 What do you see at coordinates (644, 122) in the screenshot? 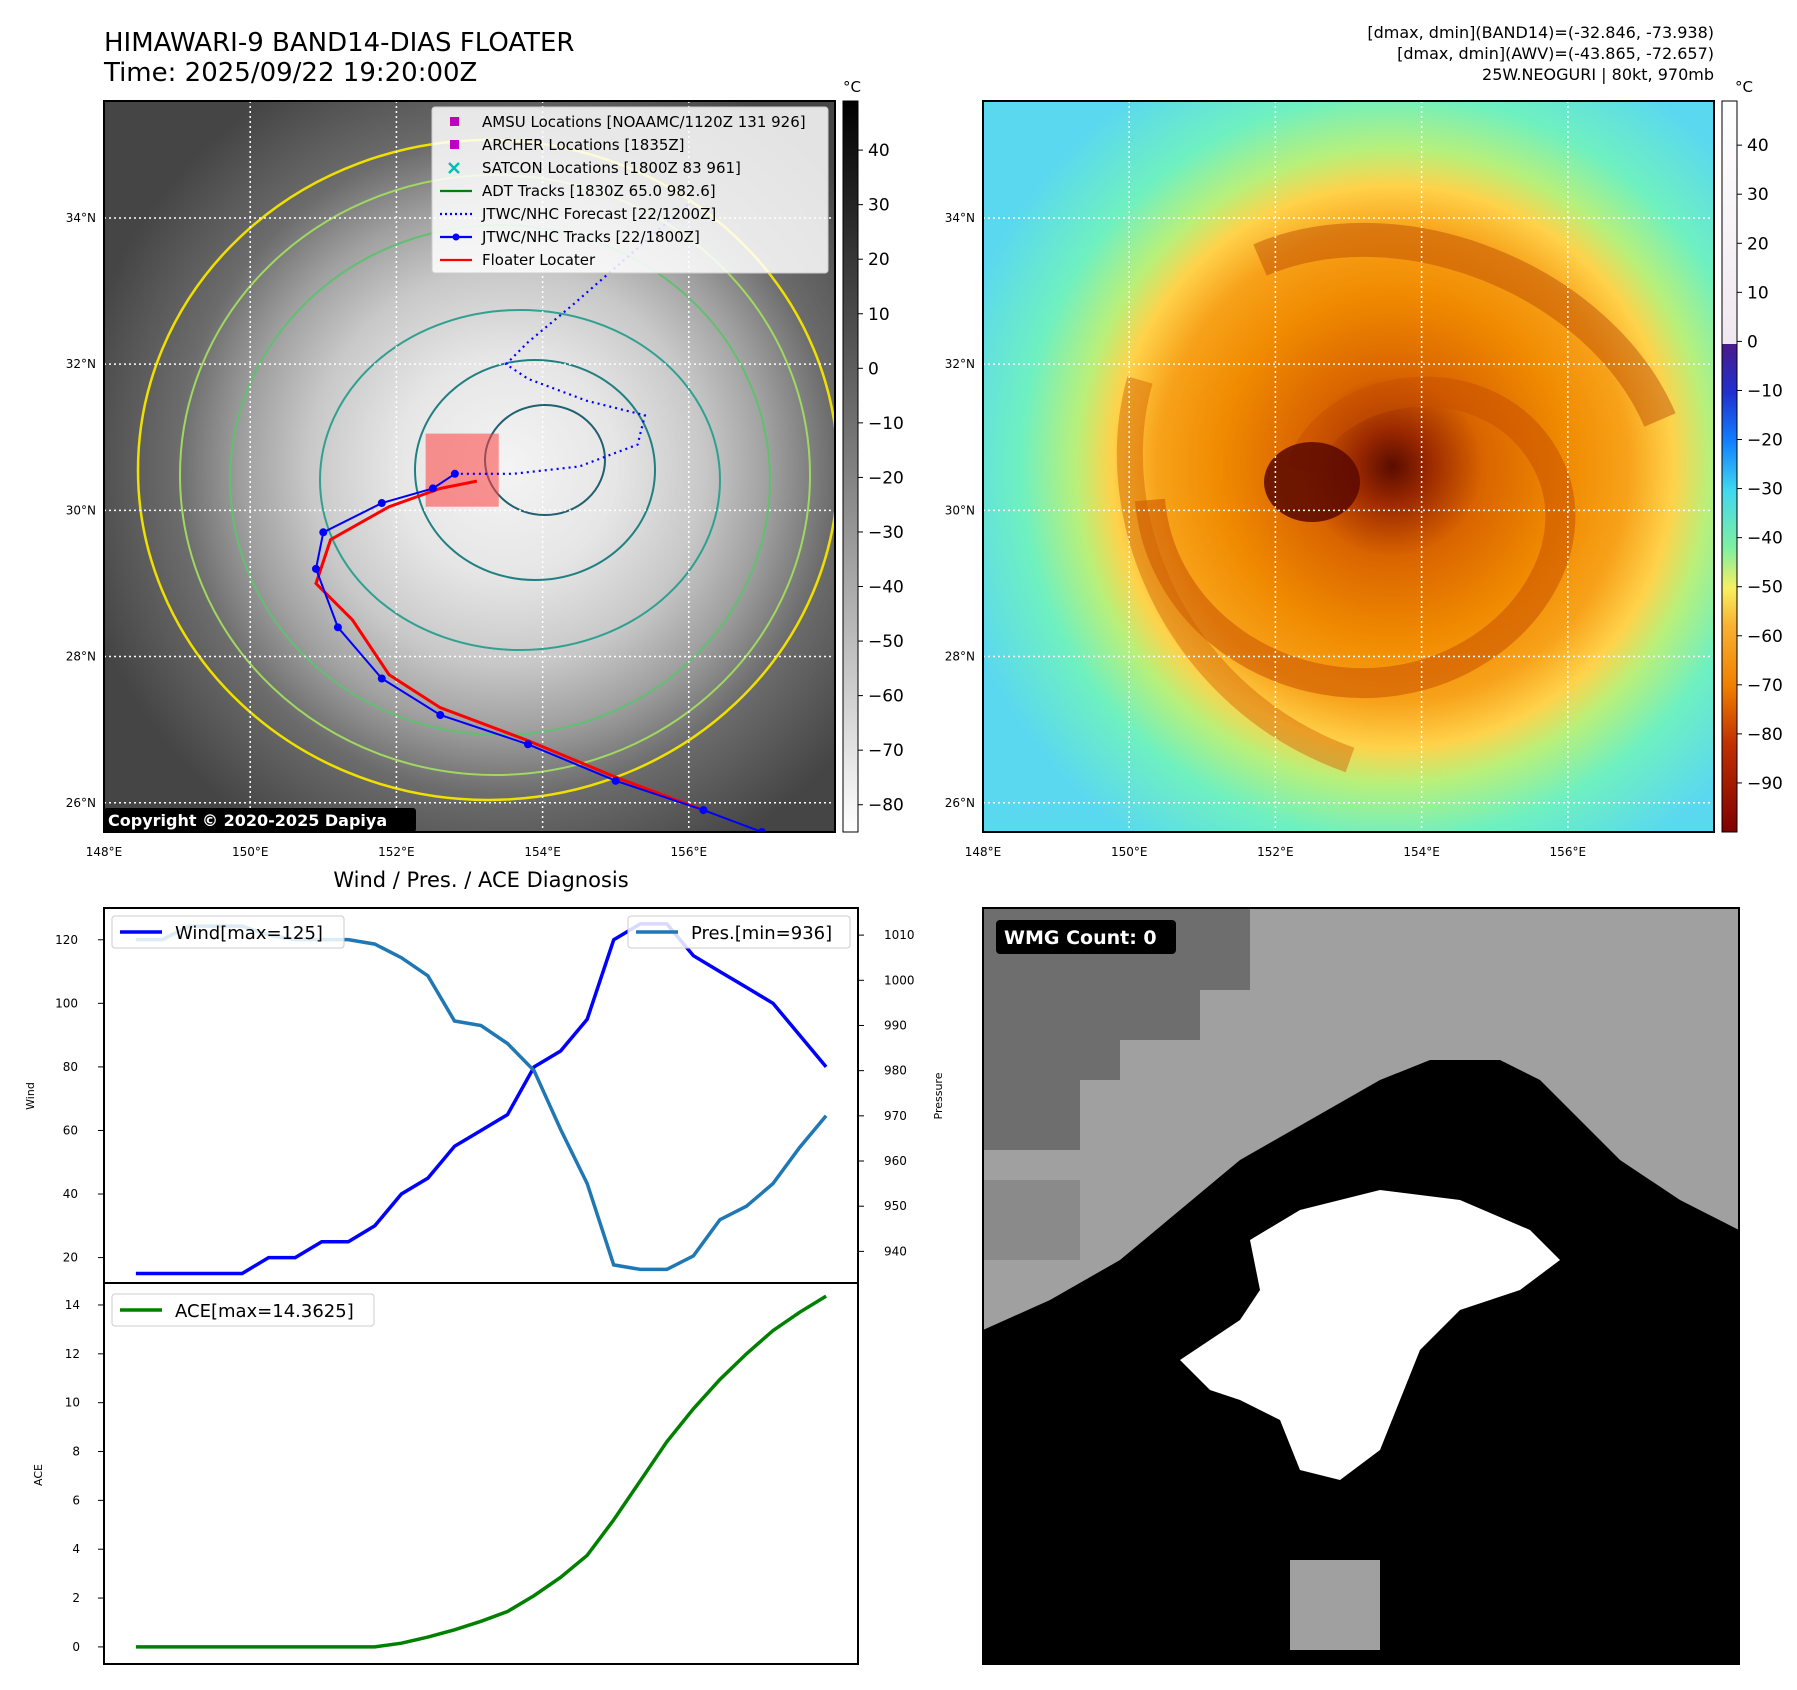
I see `legend-label: AMSU Locations [NOAAMC/1120Z 131 926]` at bounding box center [644, 122].